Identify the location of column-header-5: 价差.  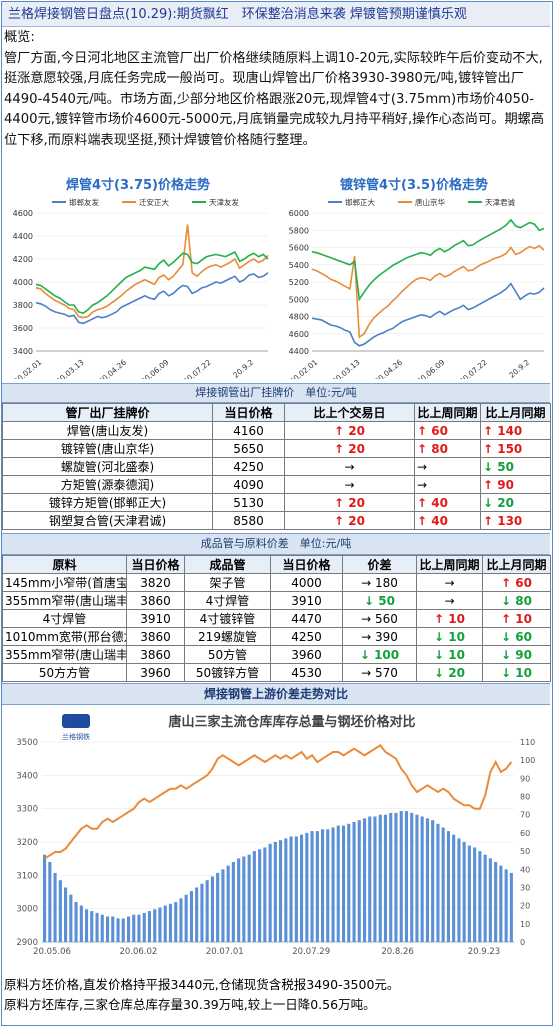
(379, 564).